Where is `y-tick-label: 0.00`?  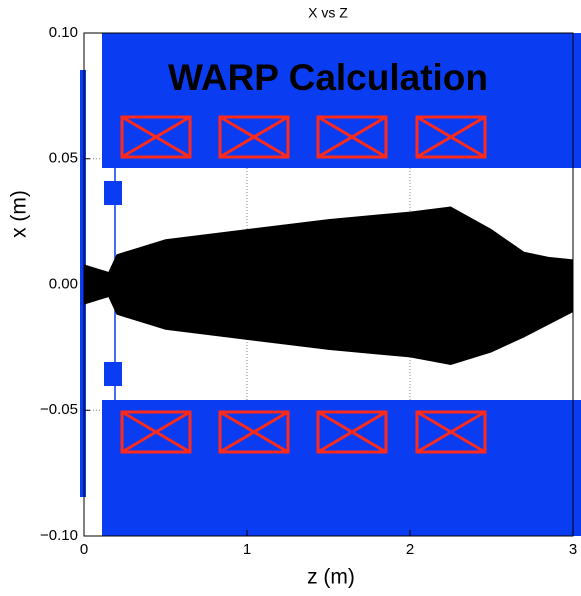
y-tick-label: 0.00 is located at coordinates (63, 283).